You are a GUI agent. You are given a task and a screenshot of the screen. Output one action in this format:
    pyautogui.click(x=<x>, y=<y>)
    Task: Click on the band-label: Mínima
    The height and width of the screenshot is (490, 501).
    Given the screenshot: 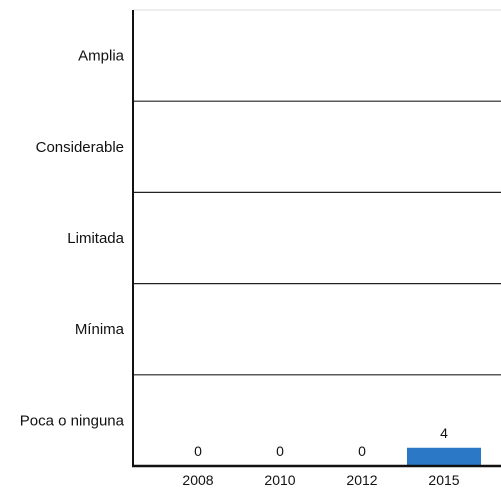 What is the action you would take?
    pyautogui.click(x=100, y=329)
    